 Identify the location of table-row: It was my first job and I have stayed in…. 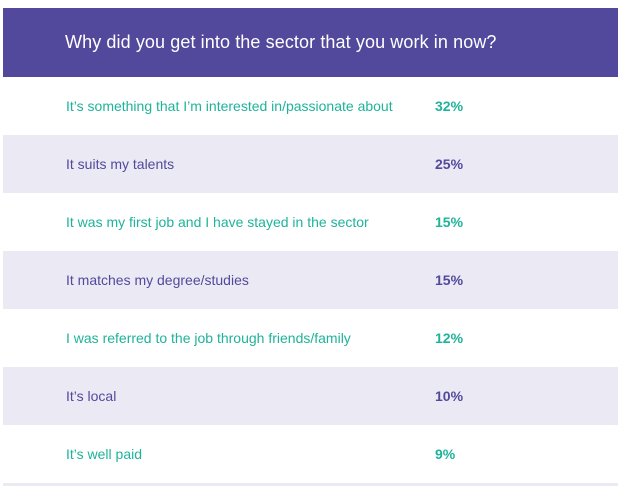
(310, 222).